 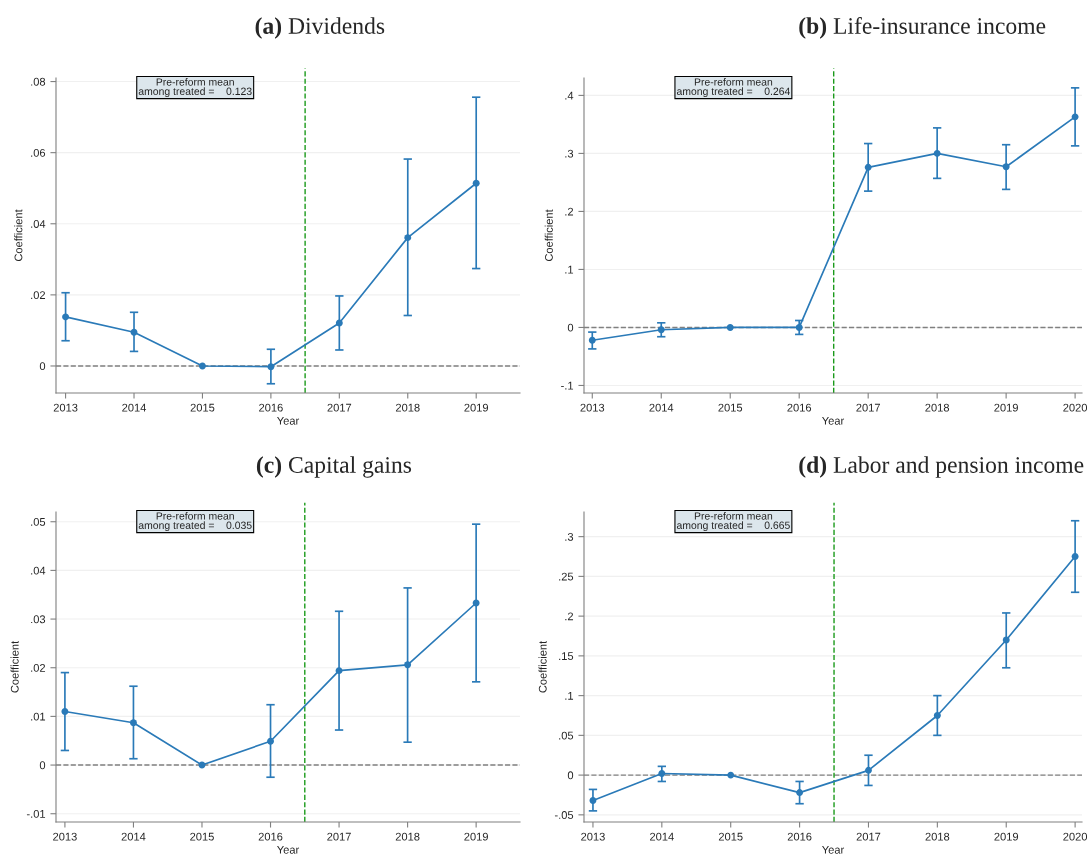 I want to click on y-tick-label: .4, so click(x=569, y=95).